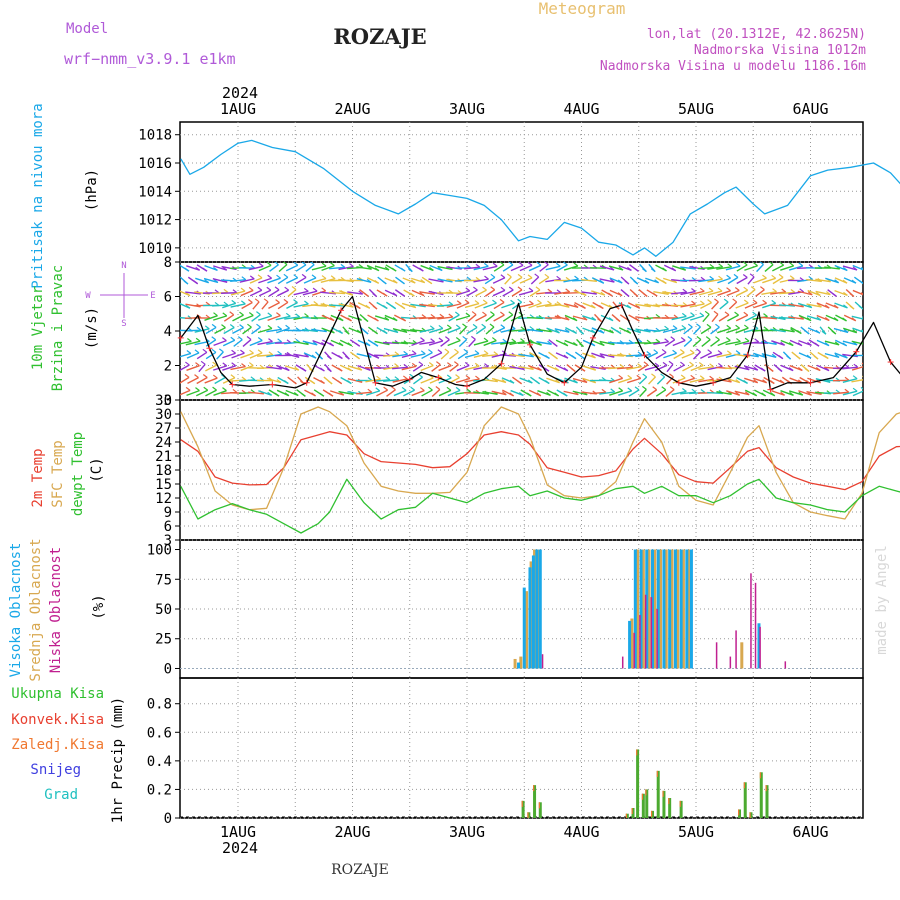  Describe the element at coordinates (168, 367) in the screenshot. I see `ytick-label-wind: 2` at that location.